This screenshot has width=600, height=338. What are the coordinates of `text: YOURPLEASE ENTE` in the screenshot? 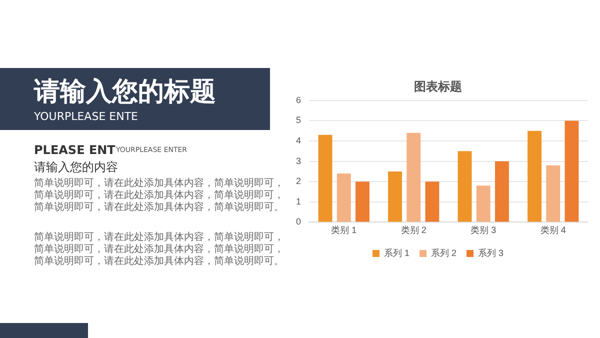 It's located at (86, 116).